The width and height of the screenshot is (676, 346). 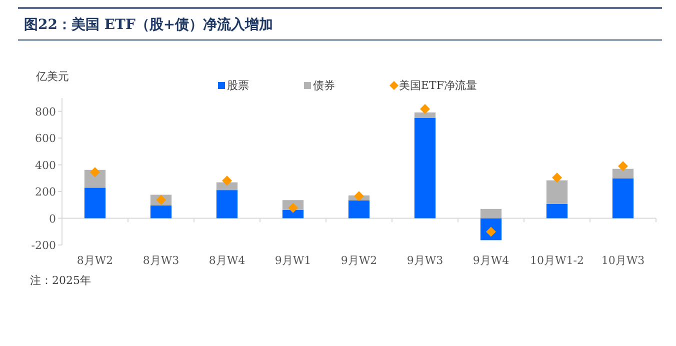 I want to click on y-tick-label: 200, so click(x=45, y=192).